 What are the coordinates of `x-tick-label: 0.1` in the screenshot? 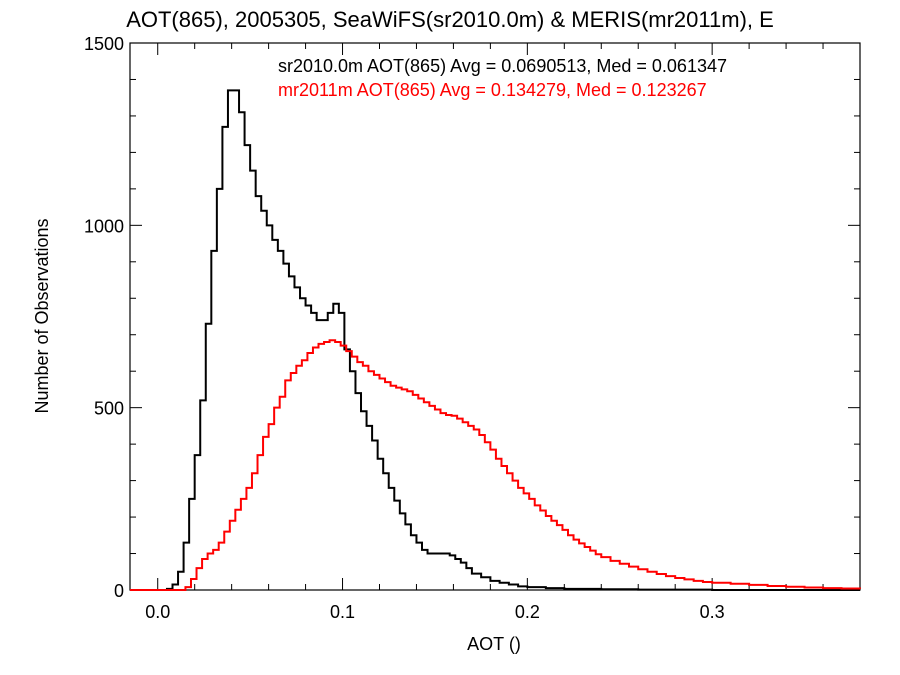 It's located at (342, 612).